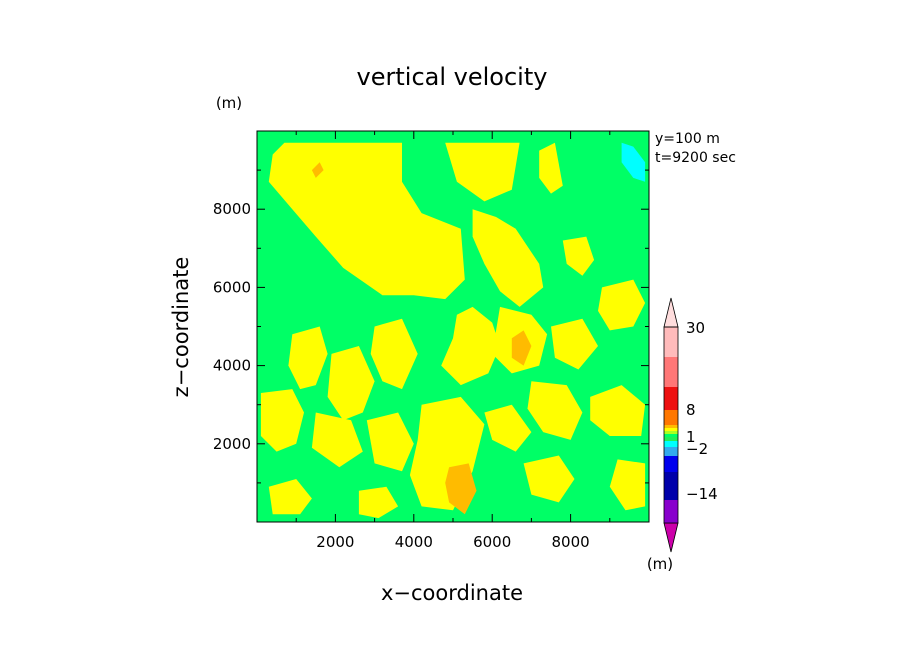 The width and height of the screenshot is (904, 654). I want to click on y-axis-unit: (m), so click(229, 103).